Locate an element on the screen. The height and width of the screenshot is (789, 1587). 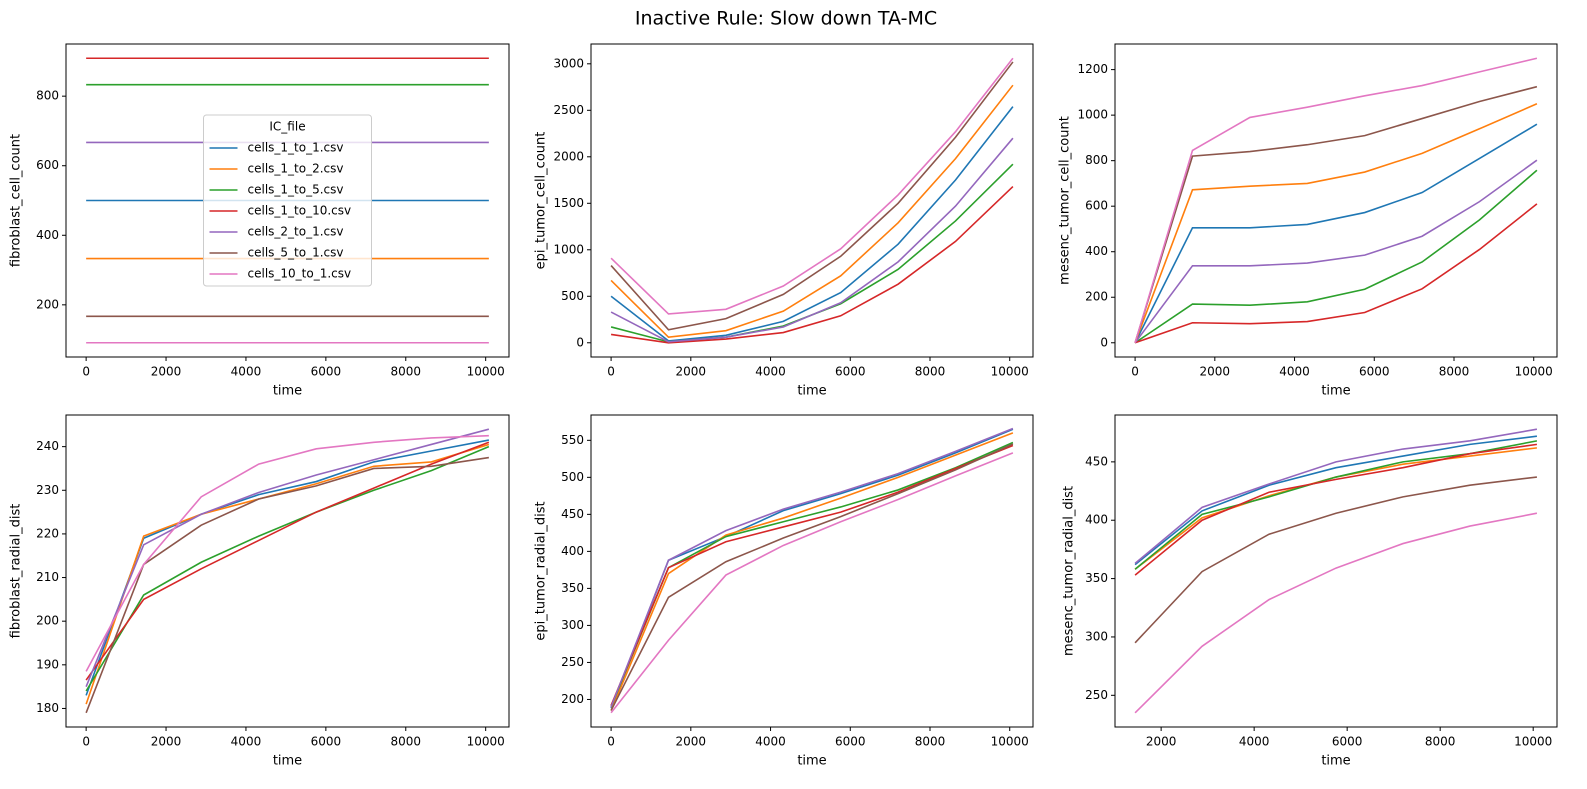
legend-label: cells_10_to_1.csv is located at coordinates (300, 274).